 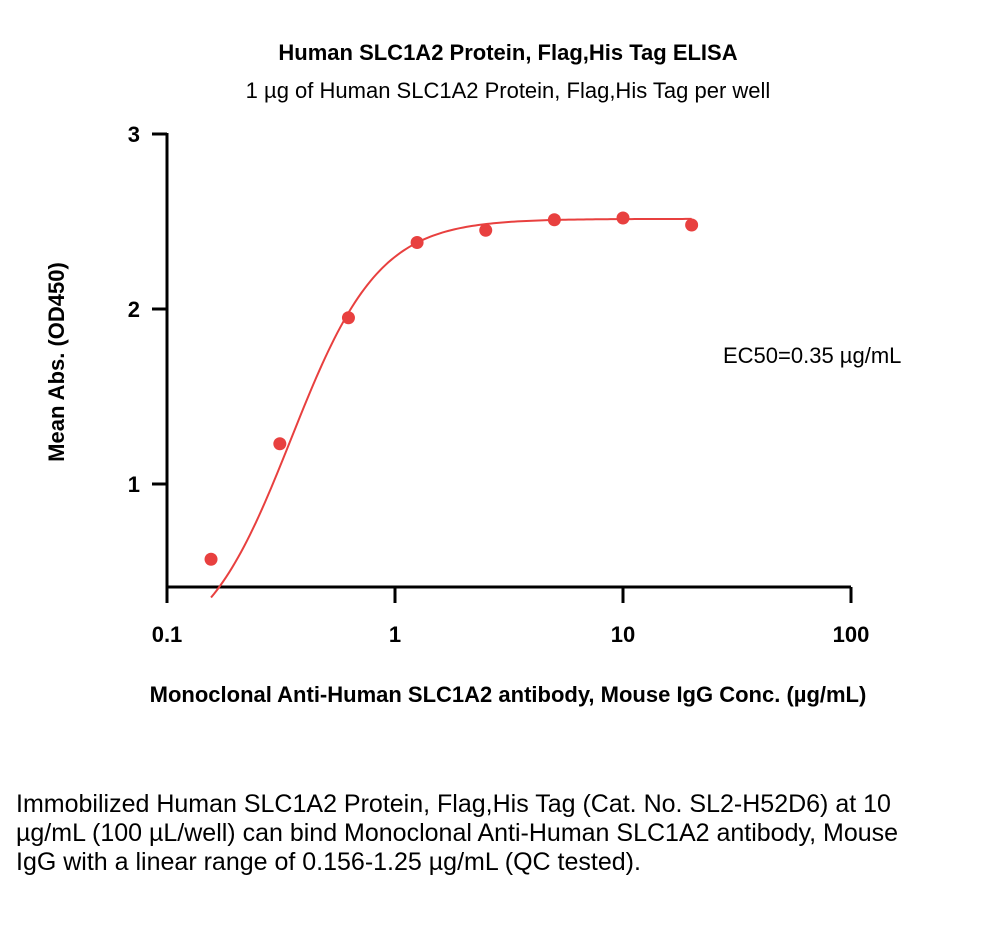 I want to click on y-axis-label: Mean Abs. (OD450), so click(x=56, y=362).